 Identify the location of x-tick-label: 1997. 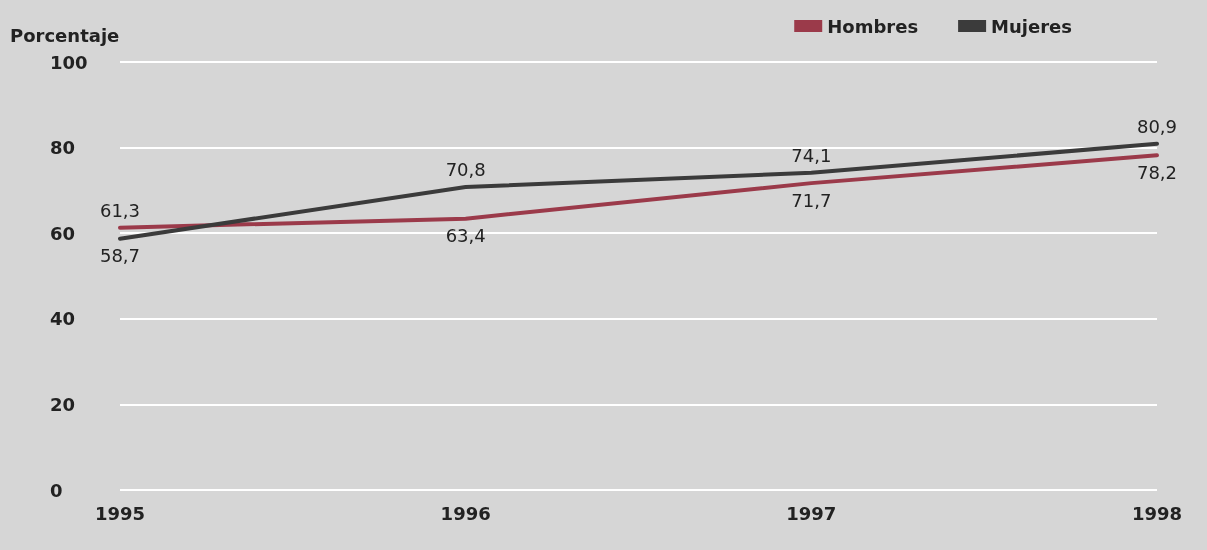
(811, 513).